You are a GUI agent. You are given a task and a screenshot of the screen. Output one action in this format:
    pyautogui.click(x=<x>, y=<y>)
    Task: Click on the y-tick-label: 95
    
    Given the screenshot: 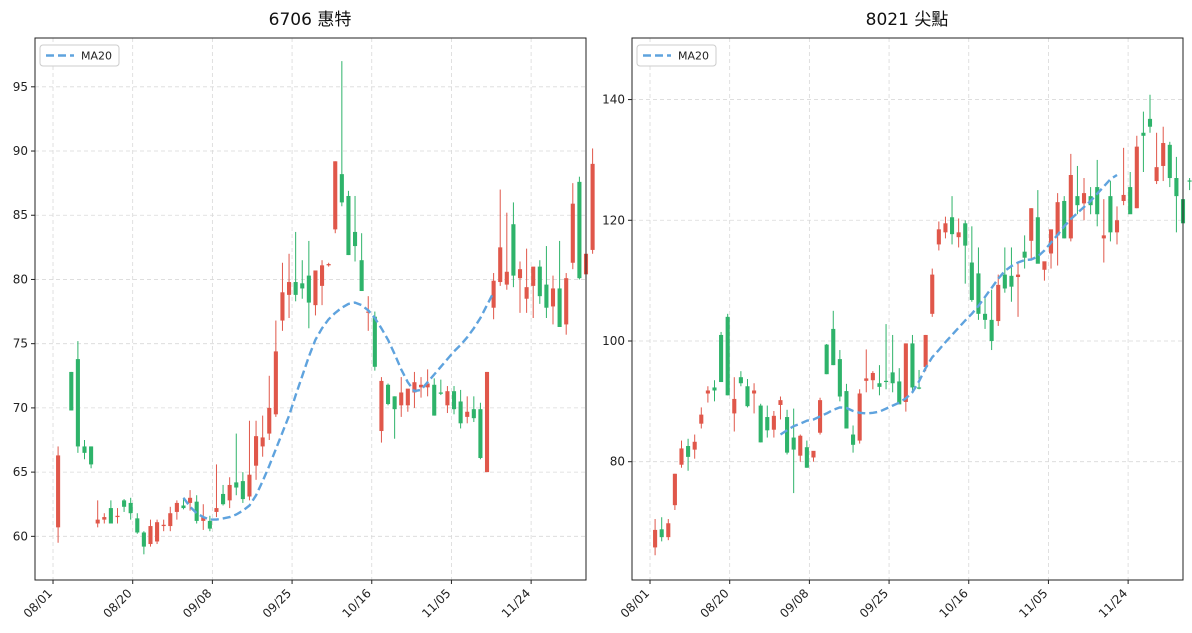 What is the action you would take?
    pyautogui.click(x=20, y=87)
    